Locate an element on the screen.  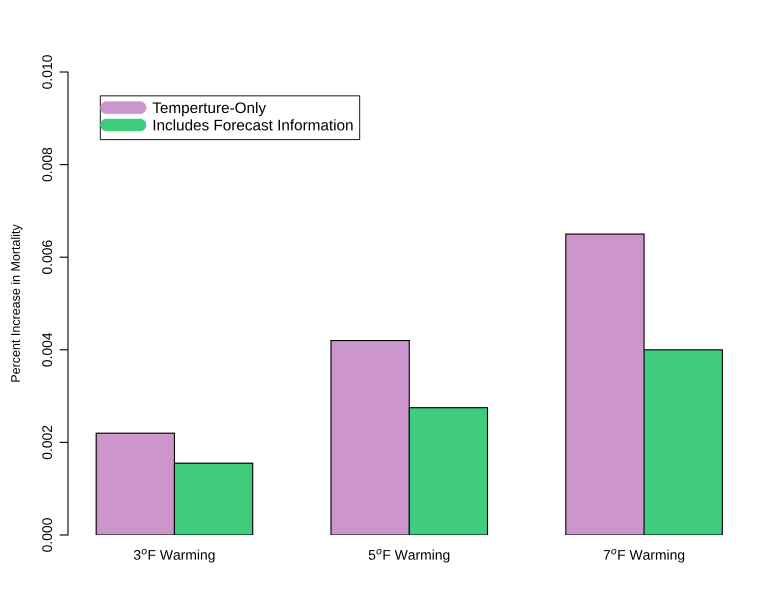
y-tick-label: 0.004 is located at coordinates (47, 349).